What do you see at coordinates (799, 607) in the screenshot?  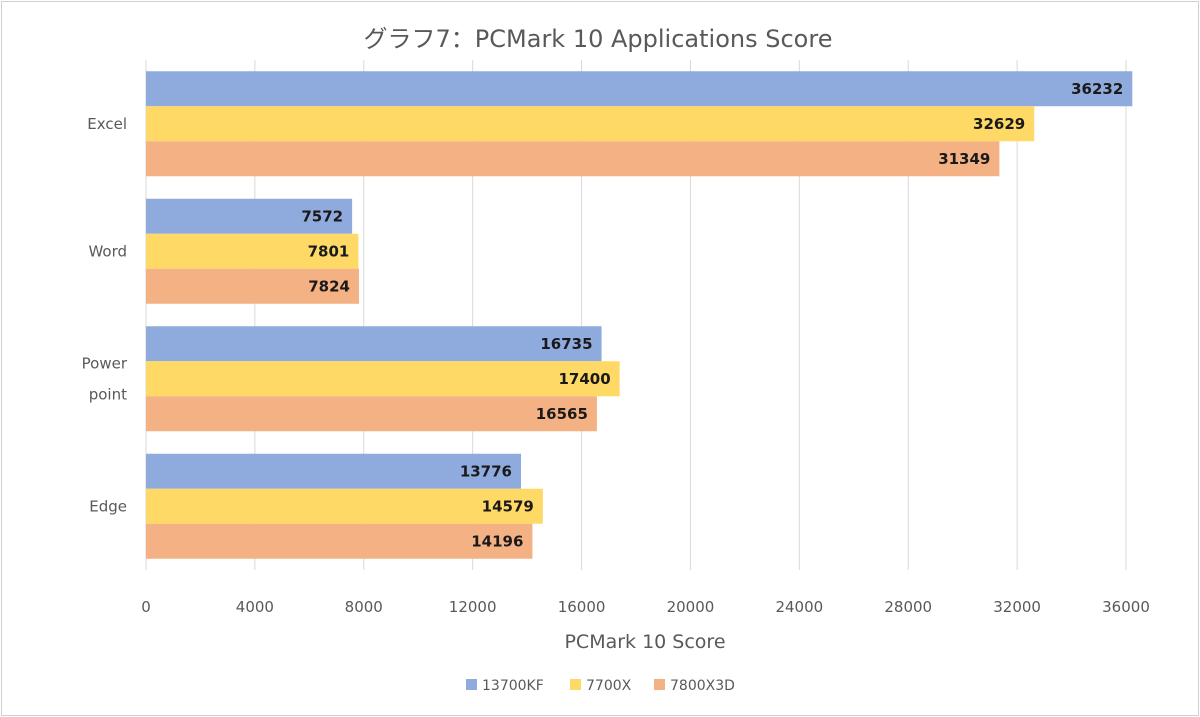 I see `x-tick-label: 24000` at bounding box center [799, 607].